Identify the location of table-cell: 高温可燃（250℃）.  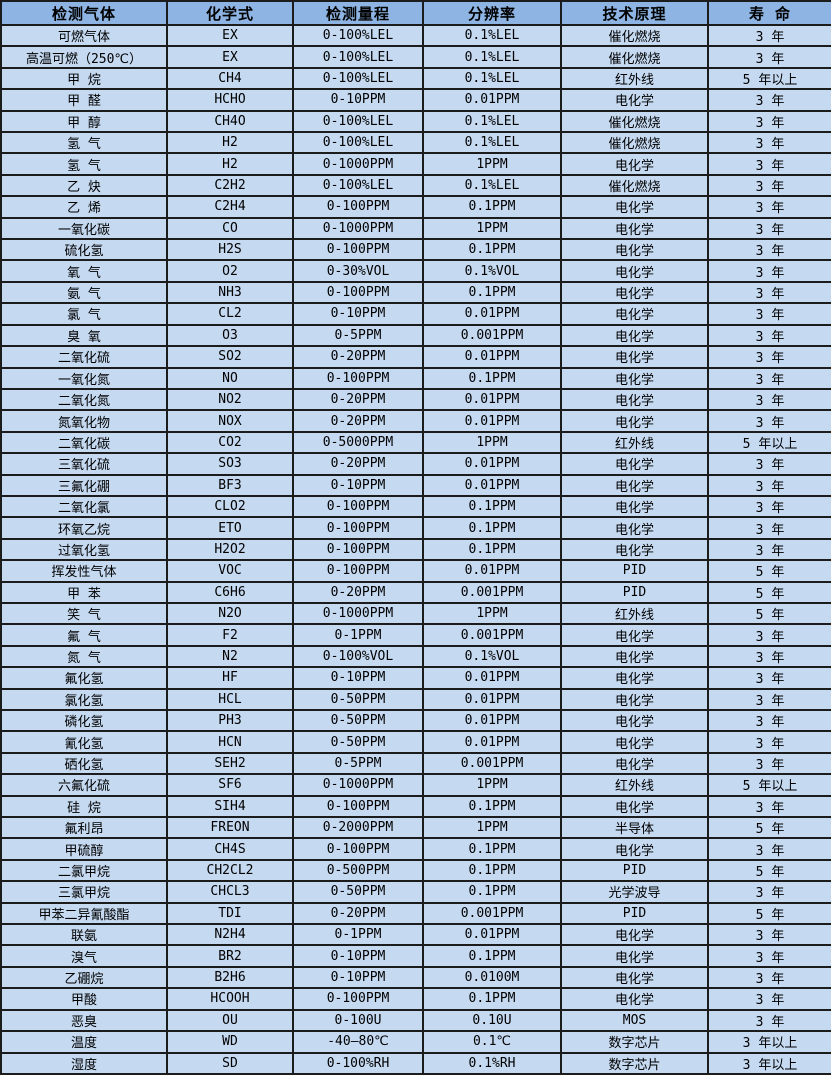
(84, 57).